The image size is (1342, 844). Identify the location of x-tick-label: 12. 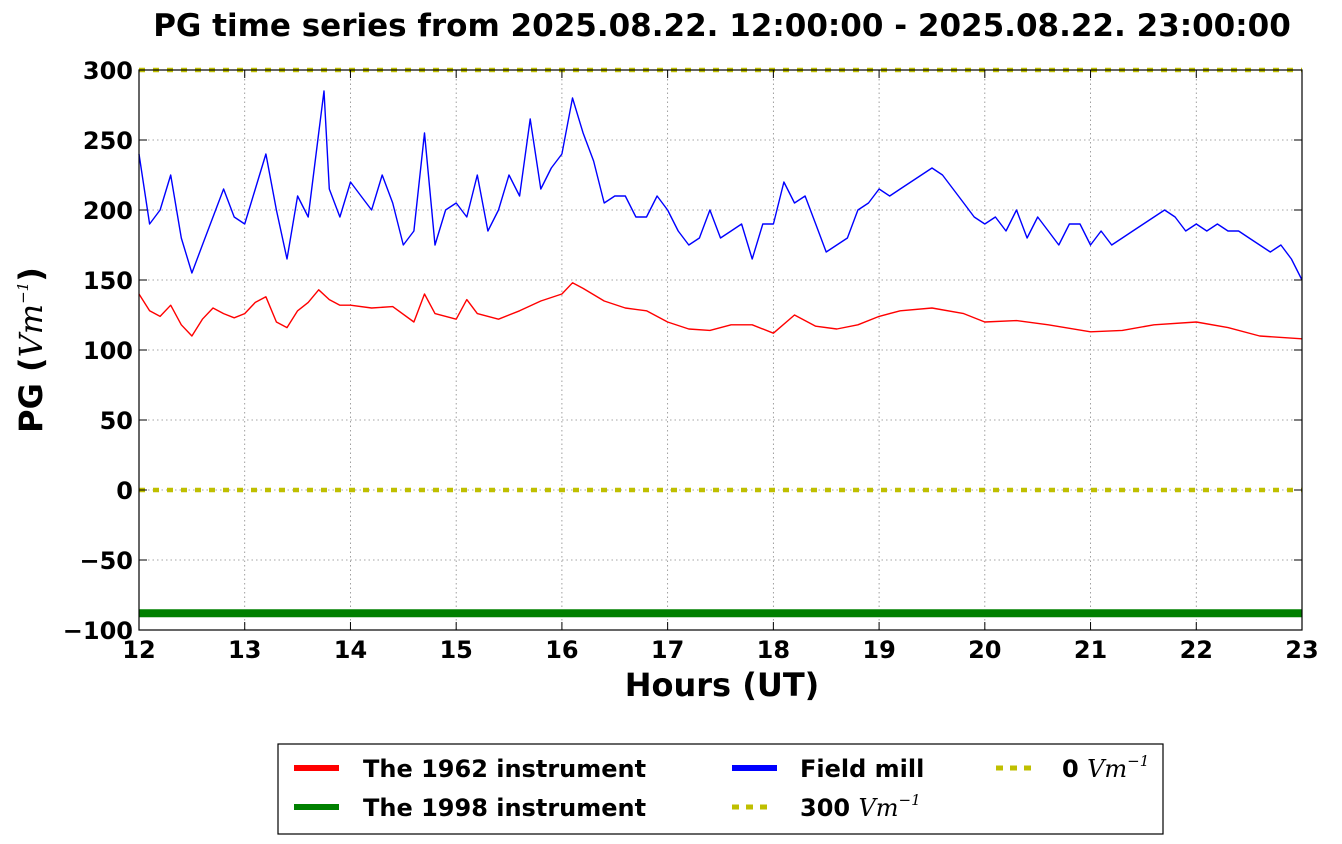
(138, 650).